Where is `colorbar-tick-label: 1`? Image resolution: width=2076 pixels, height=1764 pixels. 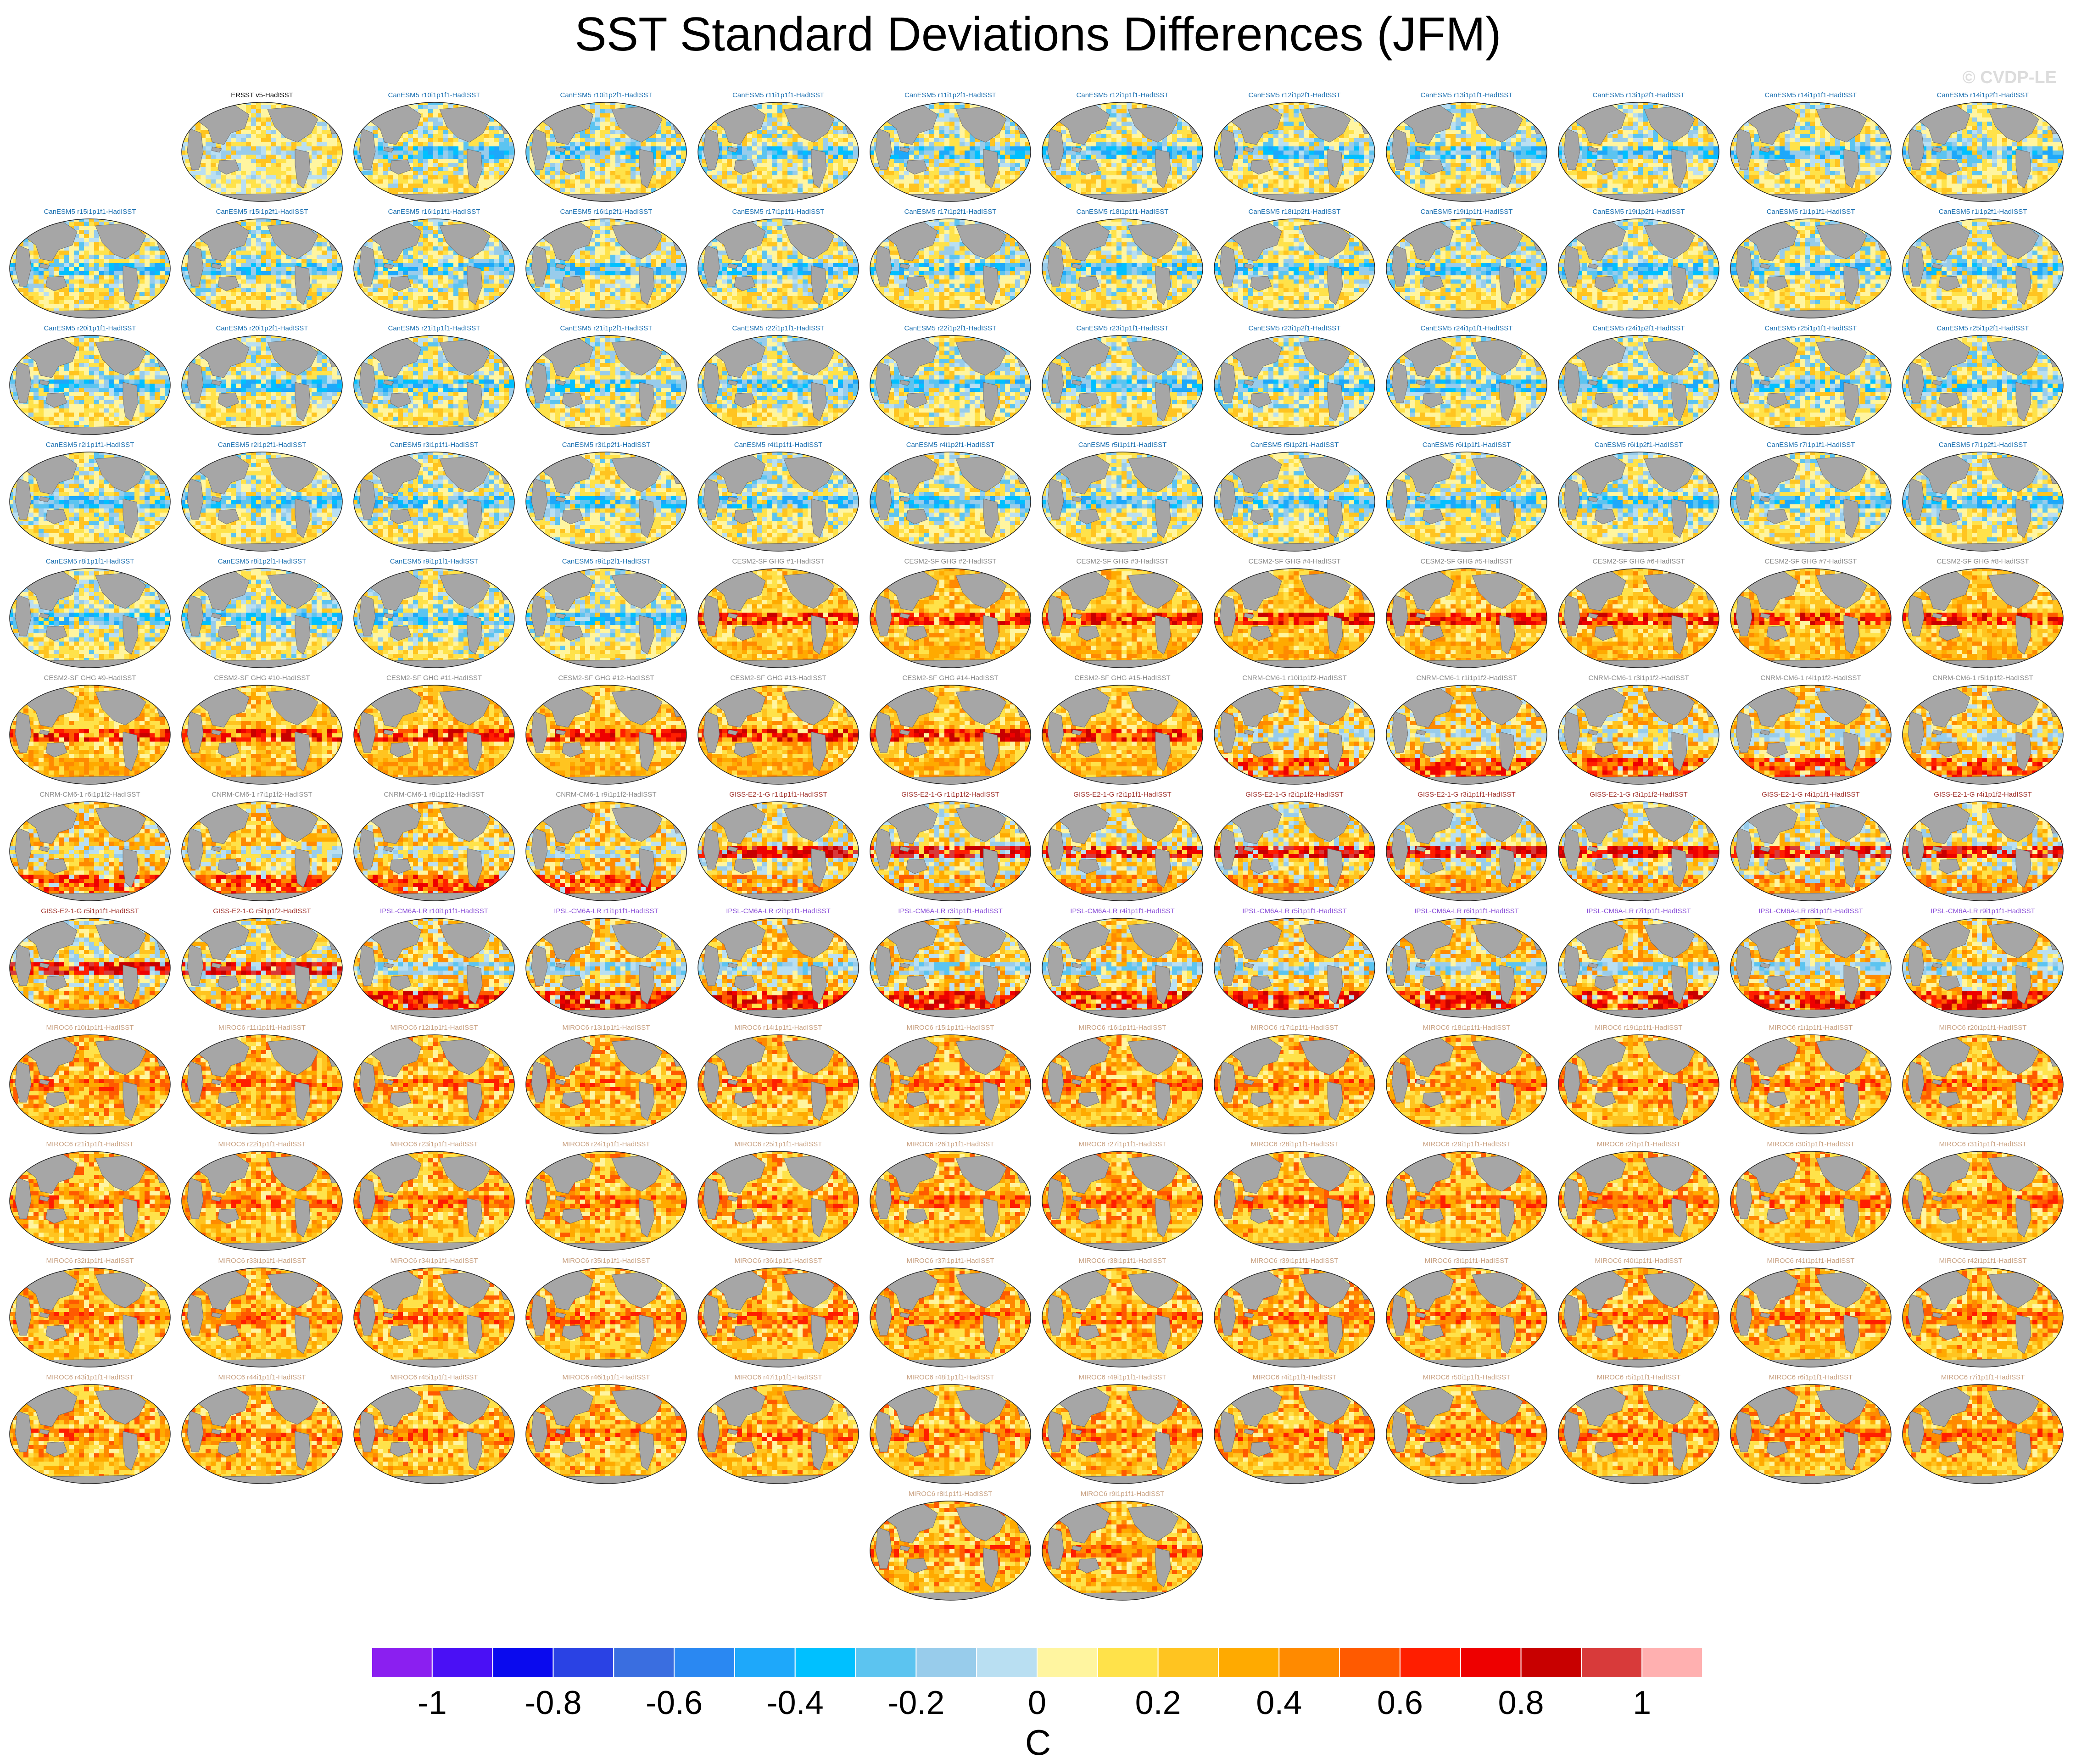
colorbar-tick-label: 1 is located at coordinates (1642, 1703).